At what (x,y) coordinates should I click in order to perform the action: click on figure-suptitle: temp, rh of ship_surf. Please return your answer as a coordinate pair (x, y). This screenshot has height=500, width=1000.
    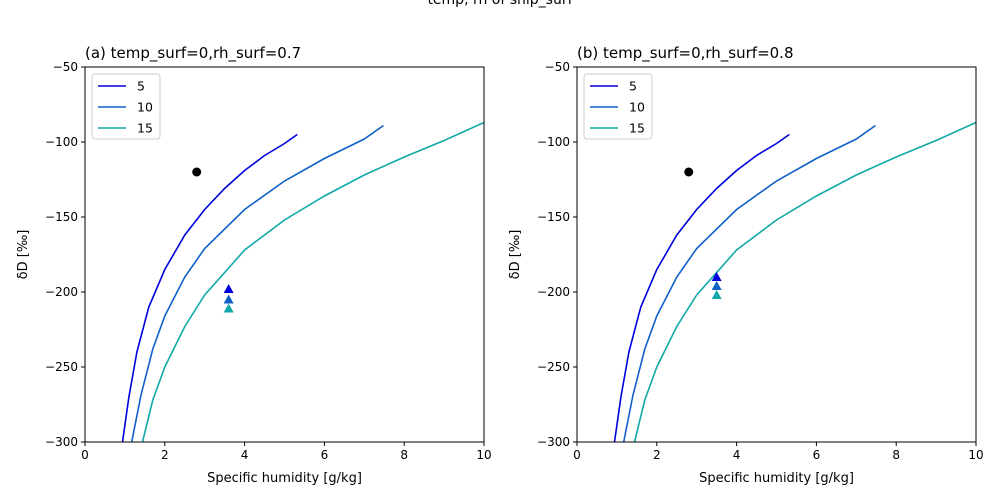
    Looking at the image, I should click on (500, 4).